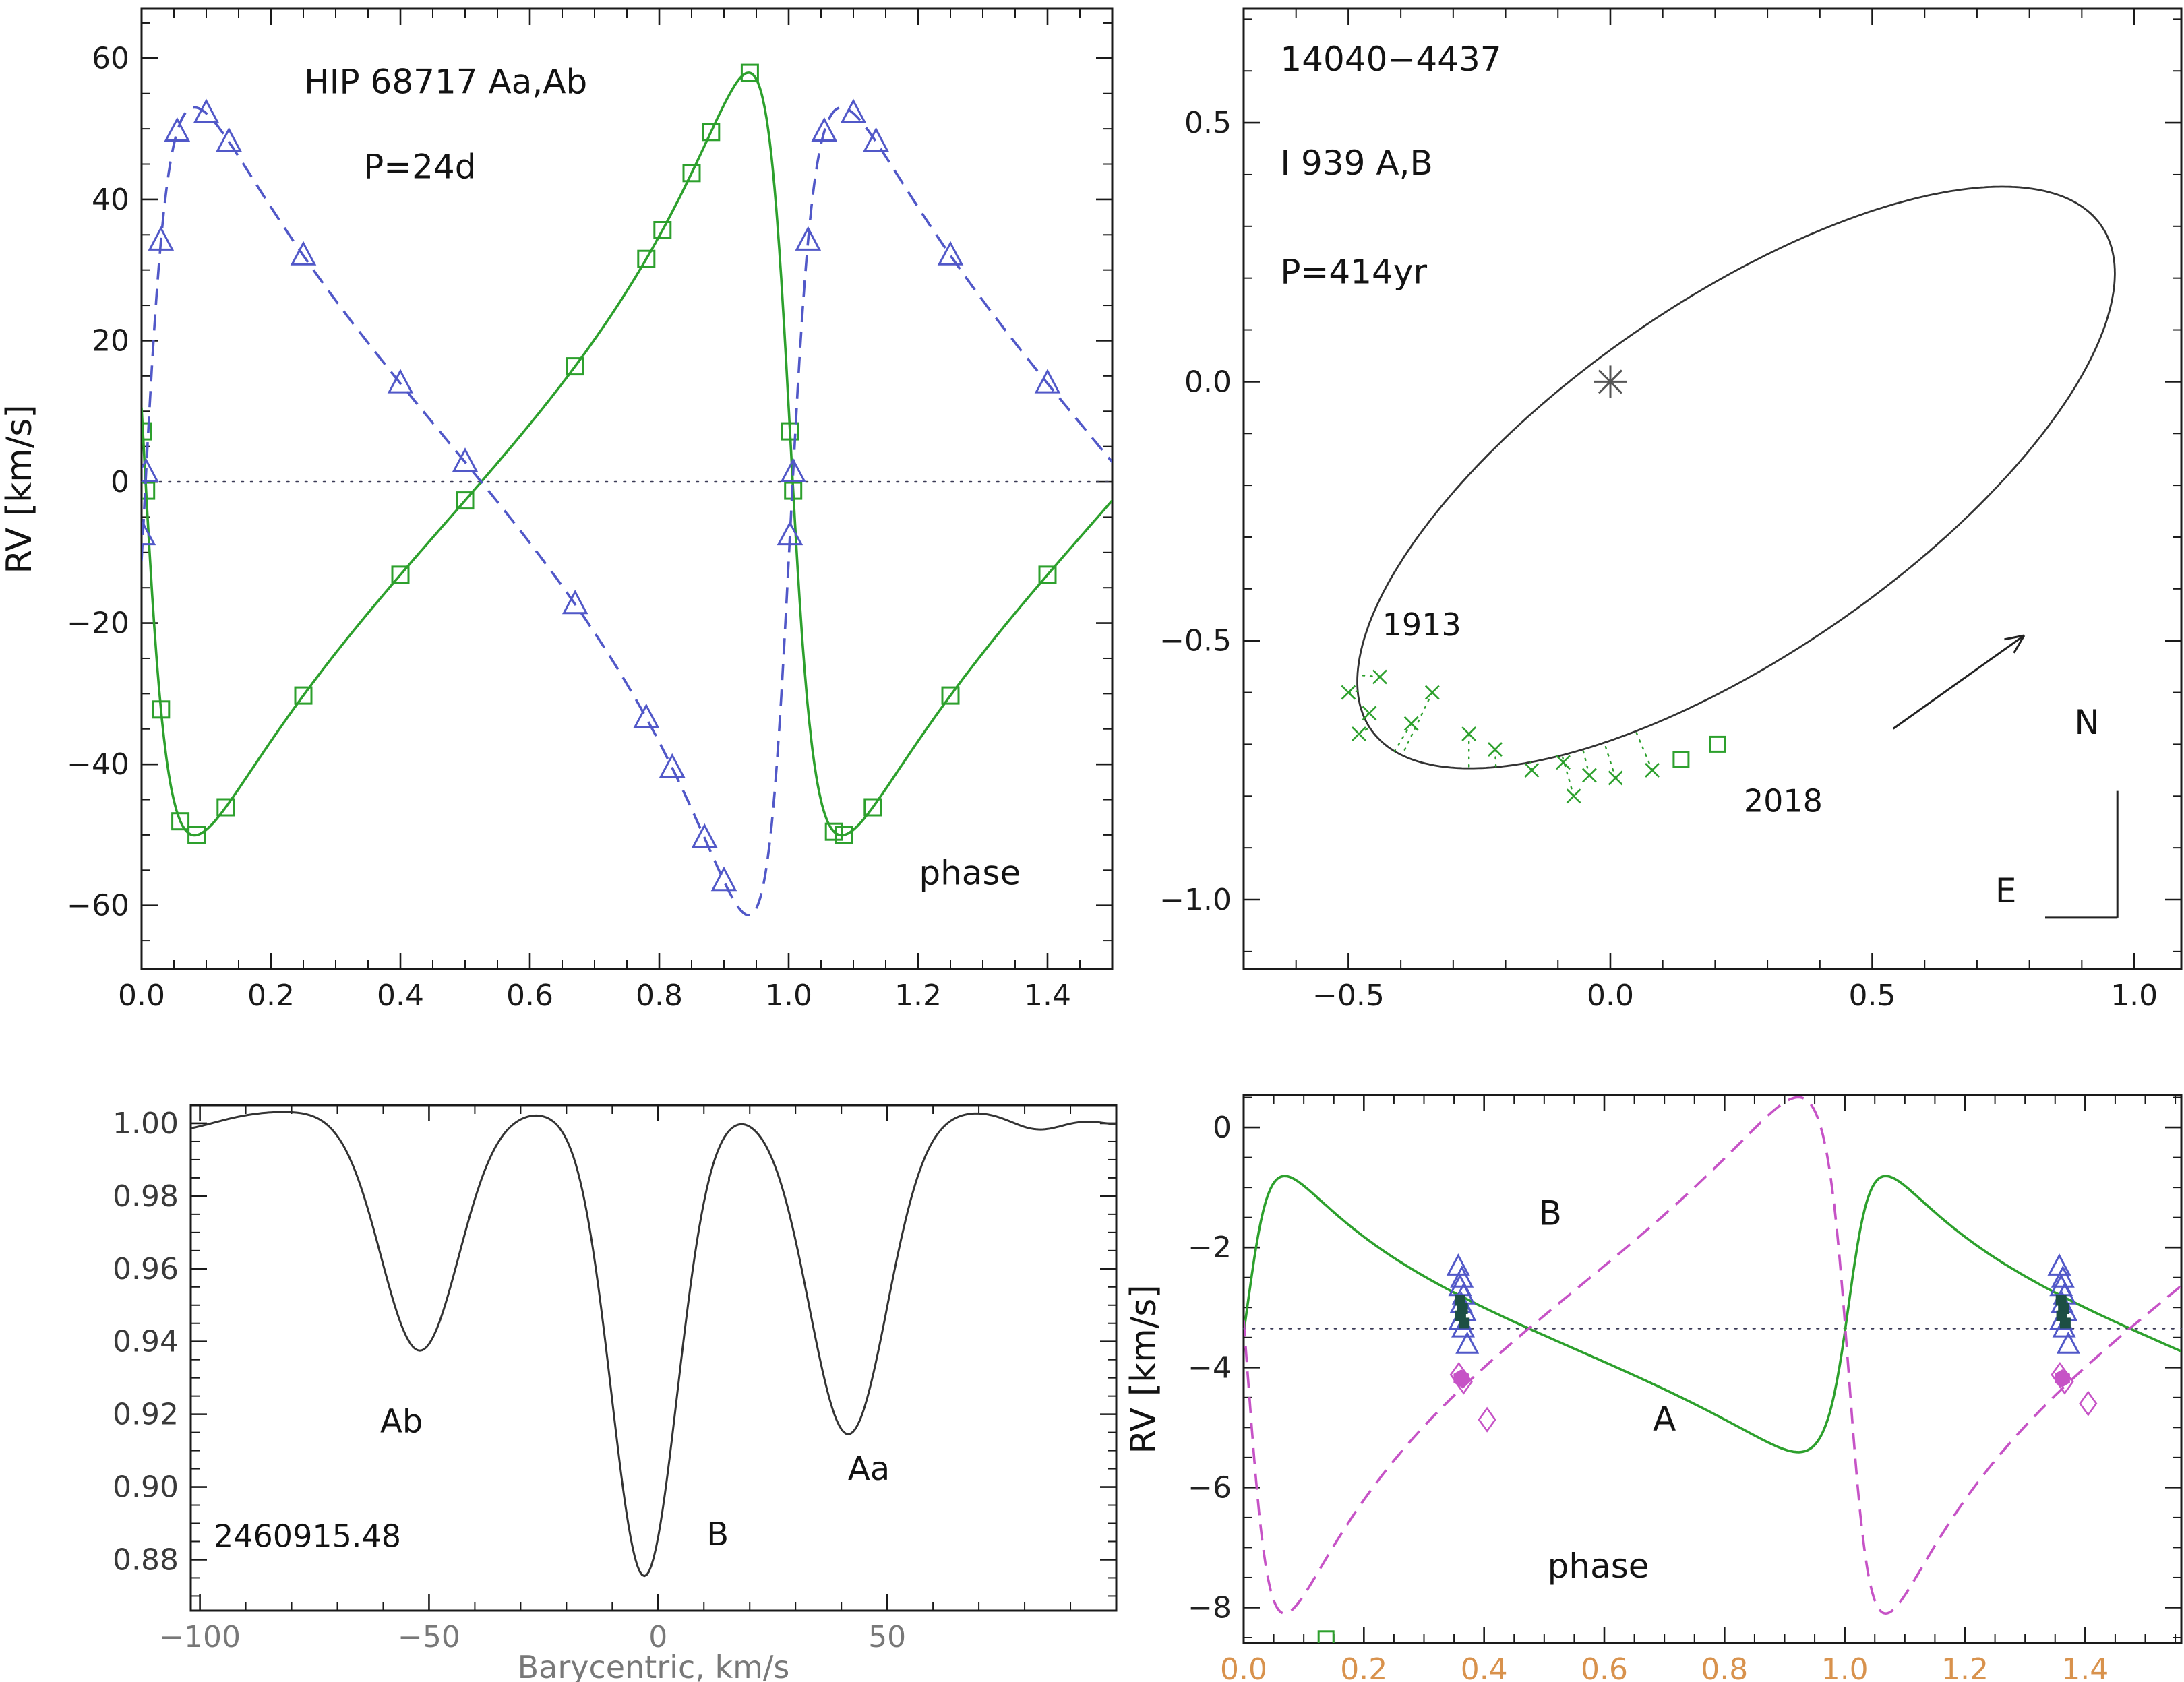 This screenshot has width=2184, height=1682. Describe the element at coordinates (1210, 1367) in the screenshot. I see `rv_outer-y-tick-label: −4` at that location.